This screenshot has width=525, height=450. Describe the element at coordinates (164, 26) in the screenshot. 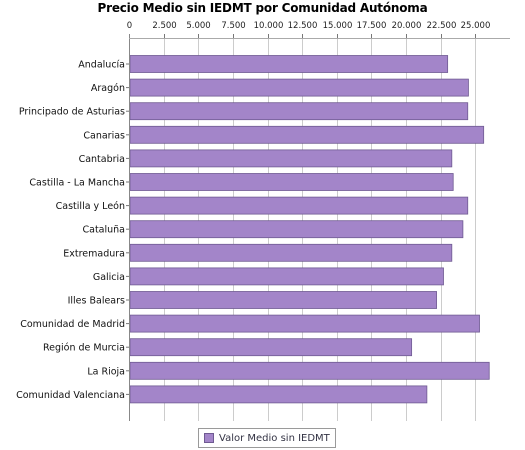

I see `x-tick-label: 2.500` at that location.